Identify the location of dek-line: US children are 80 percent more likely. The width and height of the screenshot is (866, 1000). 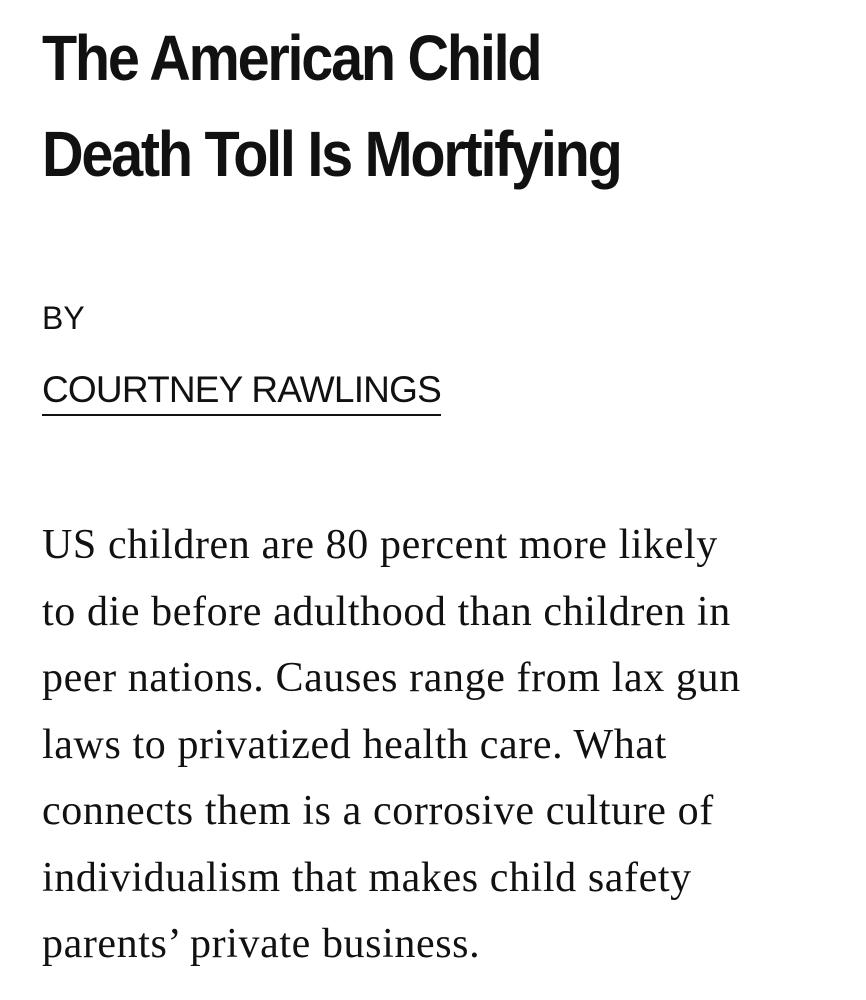
(380, 545).